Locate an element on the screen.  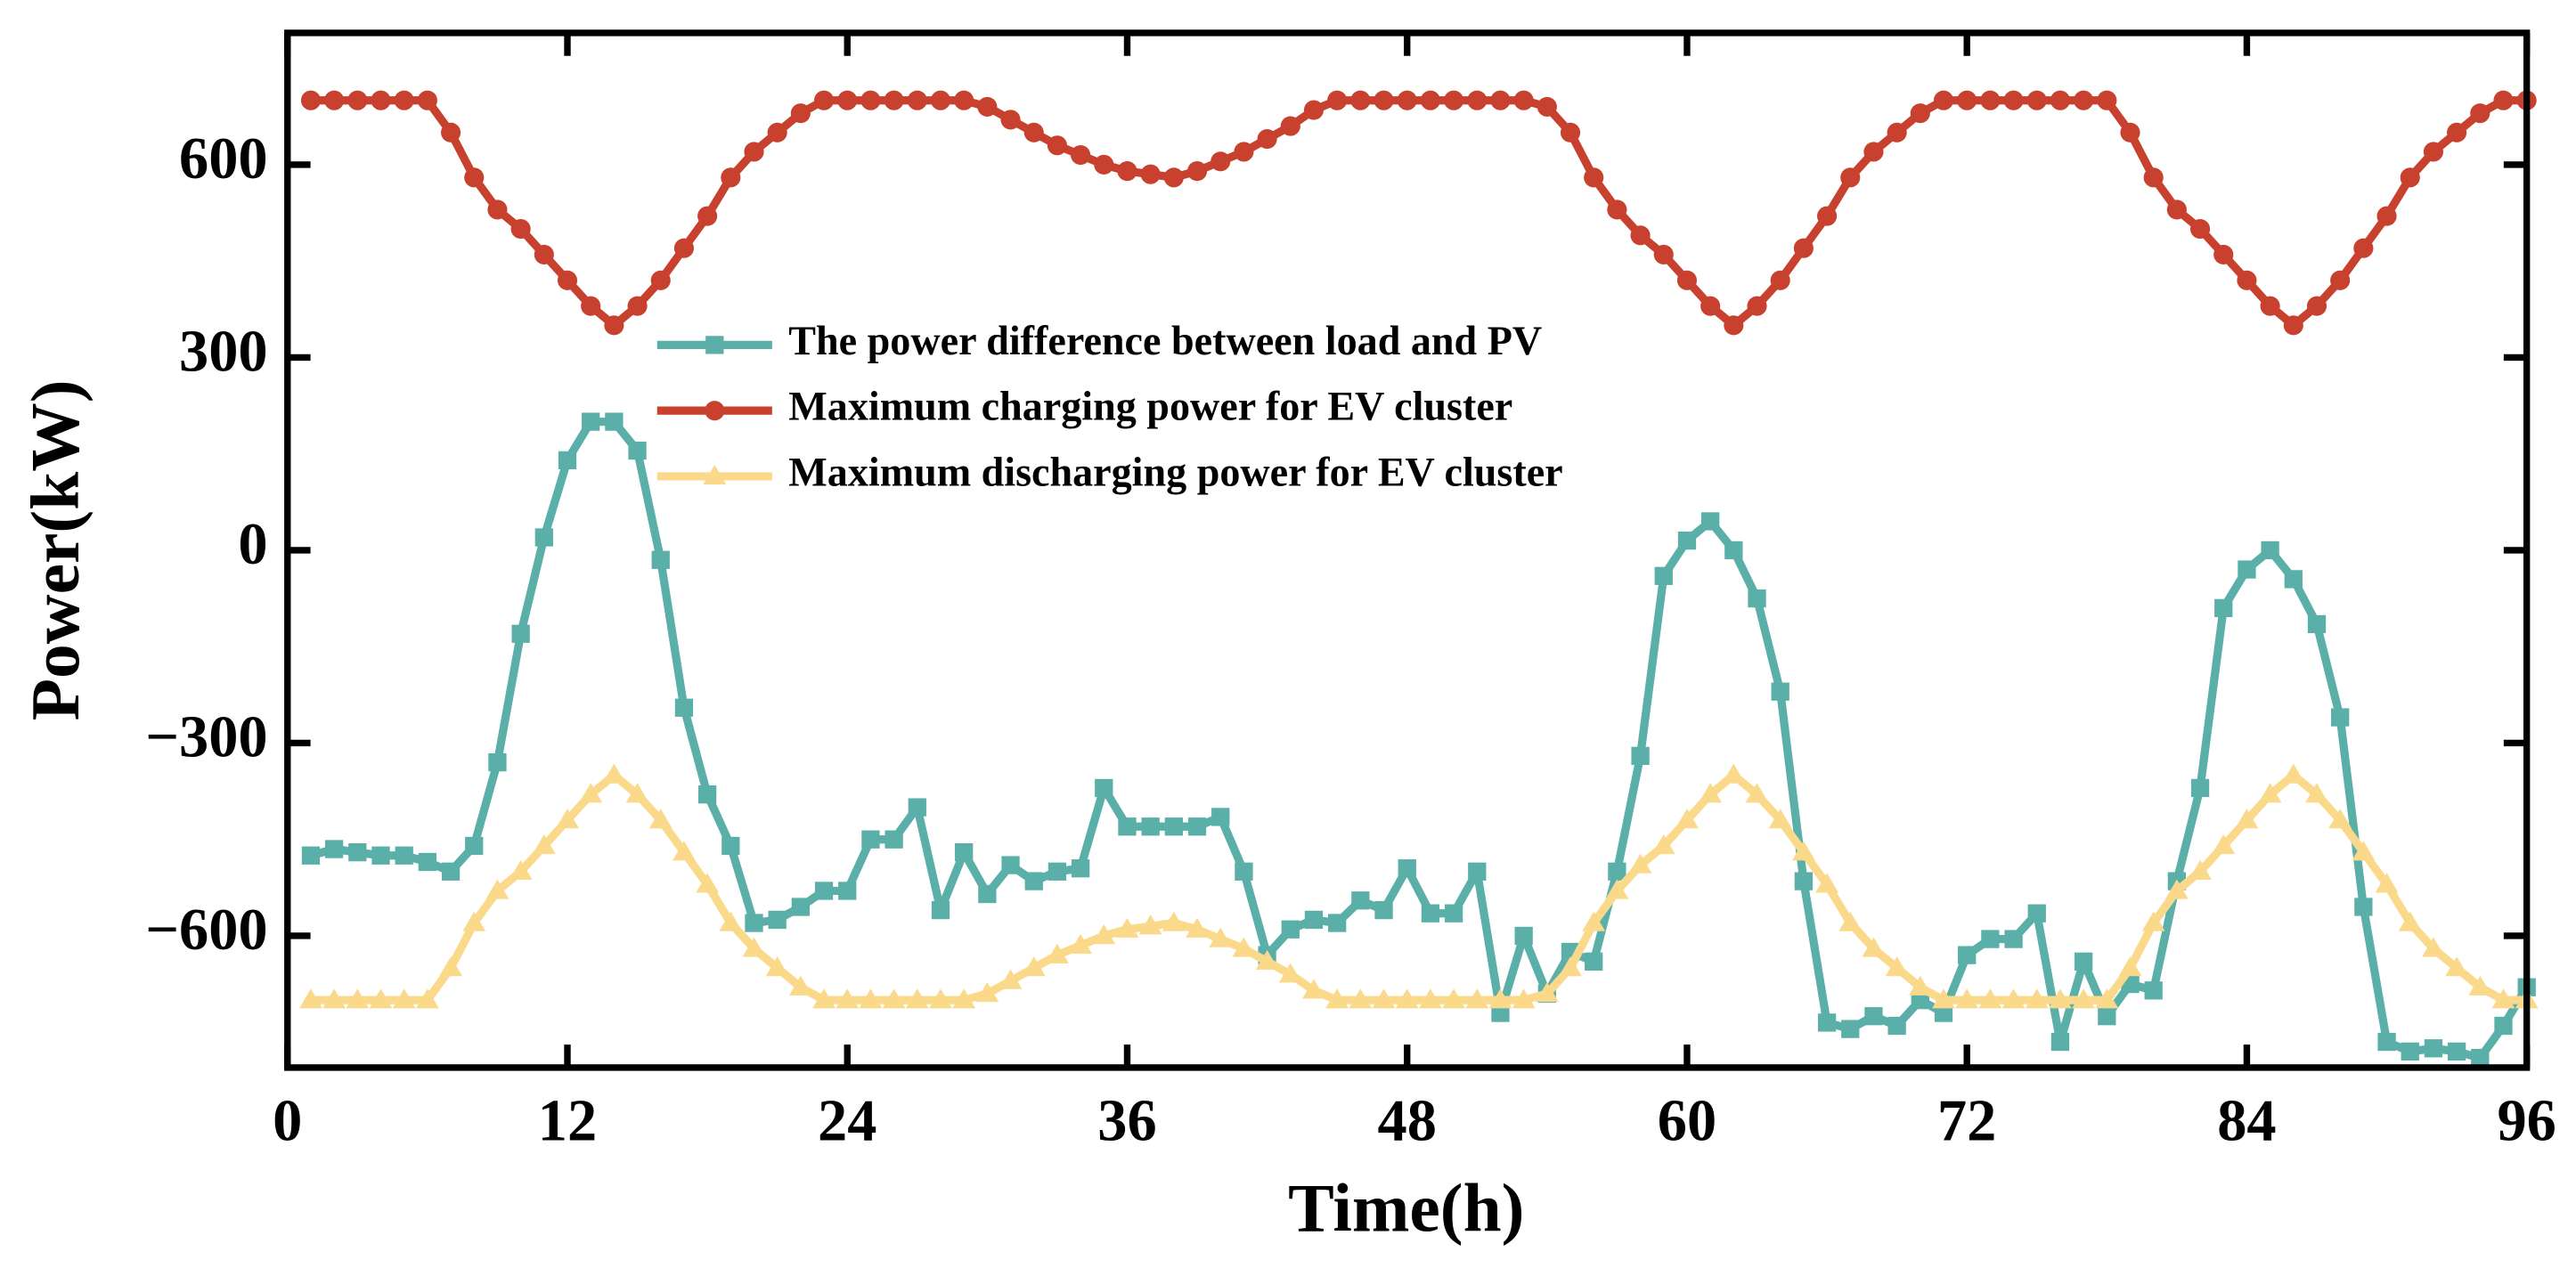
legend-label: The power difference between load and PV is located at coordinates (1165, 340).